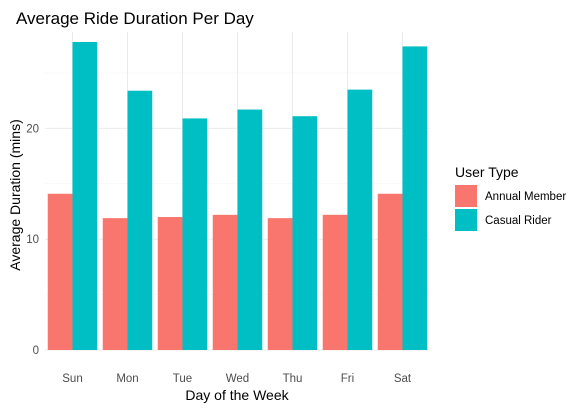 The image size is (582, 410). Describe the element at coordinates (466, 220) in the screenshot. I see `legend-swatch-casual-rider` at that location.